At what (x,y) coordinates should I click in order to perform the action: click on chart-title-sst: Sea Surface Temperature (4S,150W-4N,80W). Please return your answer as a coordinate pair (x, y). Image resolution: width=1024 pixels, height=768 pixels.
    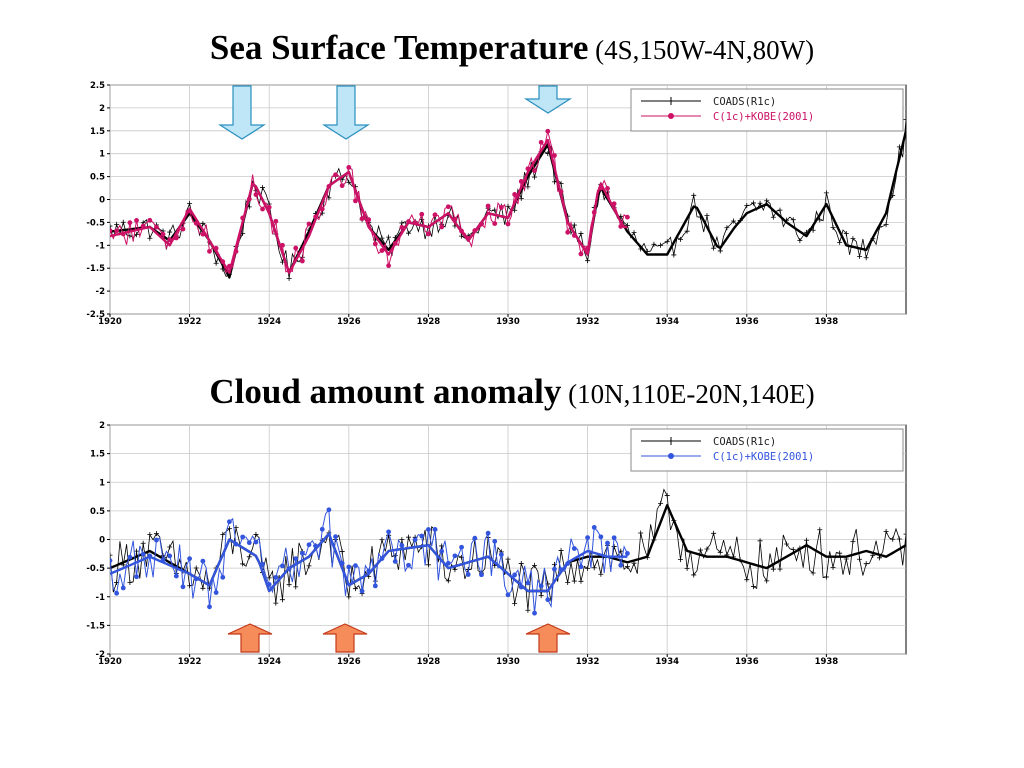
    Looking at the image, I should click on (512, 48).